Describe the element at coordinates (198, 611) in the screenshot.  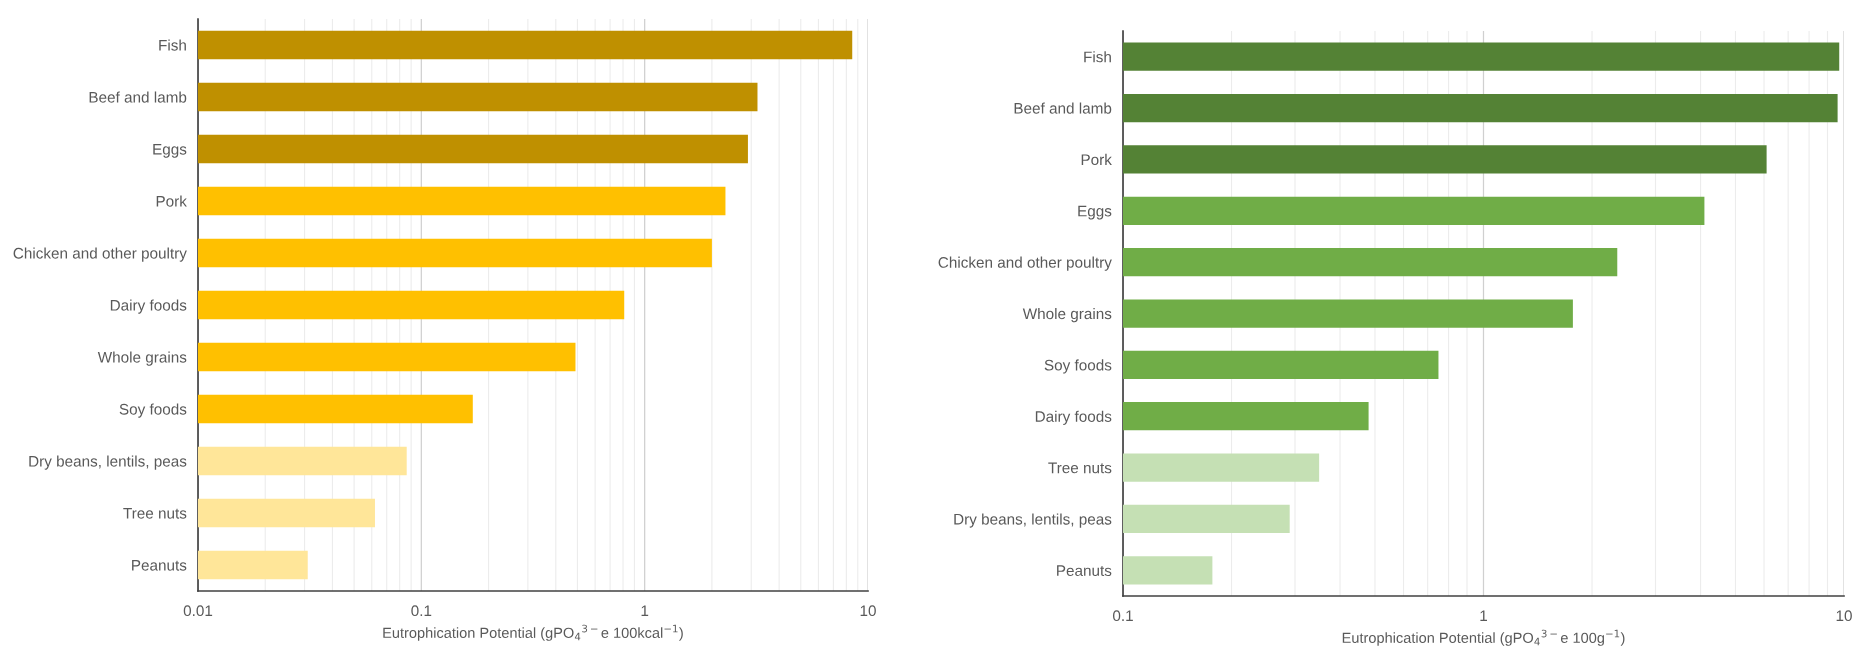
I see `x-tick-label: 0.01` at that location.